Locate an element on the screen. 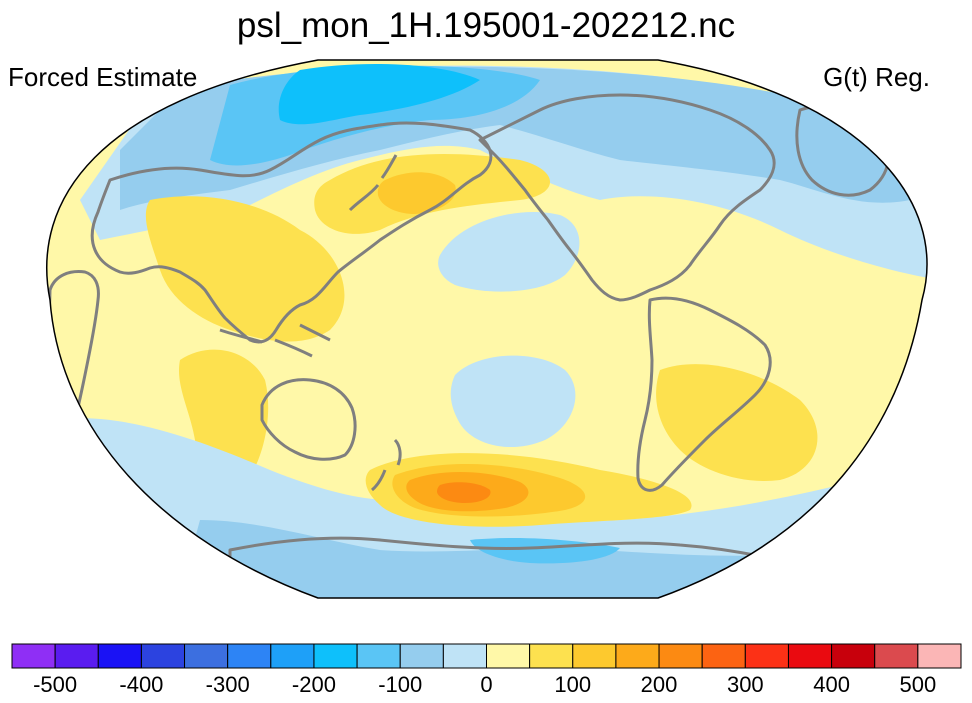 The image size is (972, 703). colorbar-tick-label: -200 is located at coordinates (313, 684).